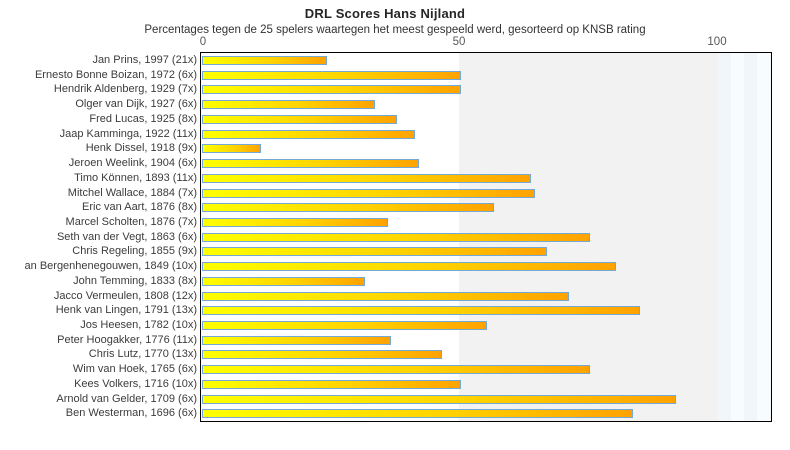 The width and height of the screenshot is (790, 450). What do you see at coordinates (126, 236) in the screenshot?
I see `row-label: Seth van der Vegt, 1863 (6x)` at bounding box center [126, 236].